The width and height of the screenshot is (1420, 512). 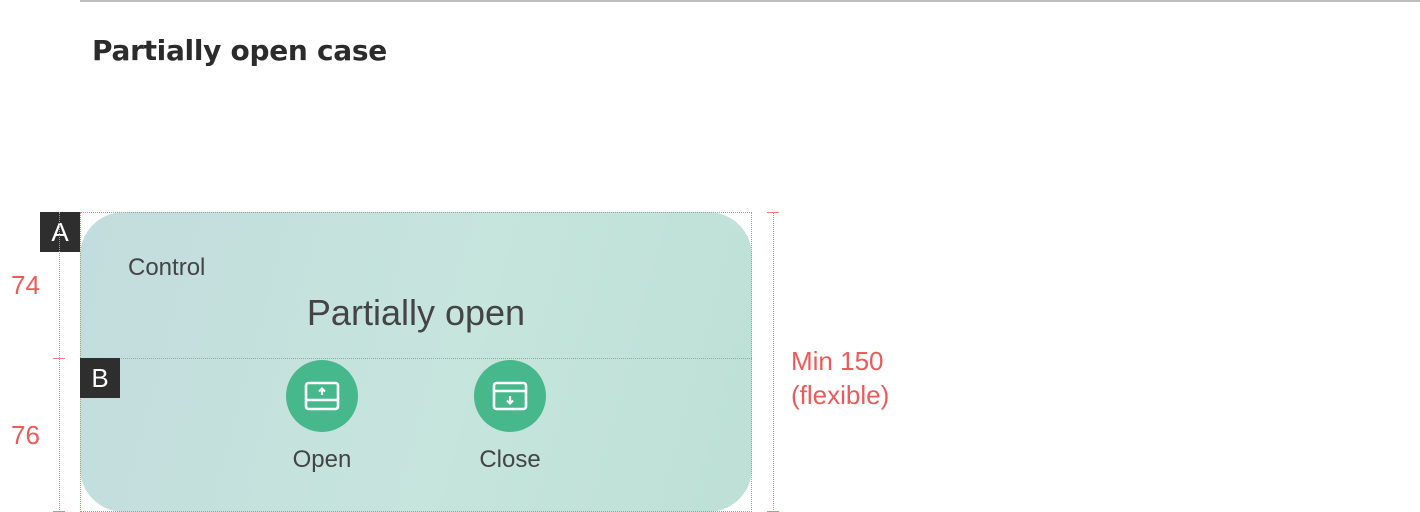 I want to click on control-label: Control, so click(x=167, y=267).